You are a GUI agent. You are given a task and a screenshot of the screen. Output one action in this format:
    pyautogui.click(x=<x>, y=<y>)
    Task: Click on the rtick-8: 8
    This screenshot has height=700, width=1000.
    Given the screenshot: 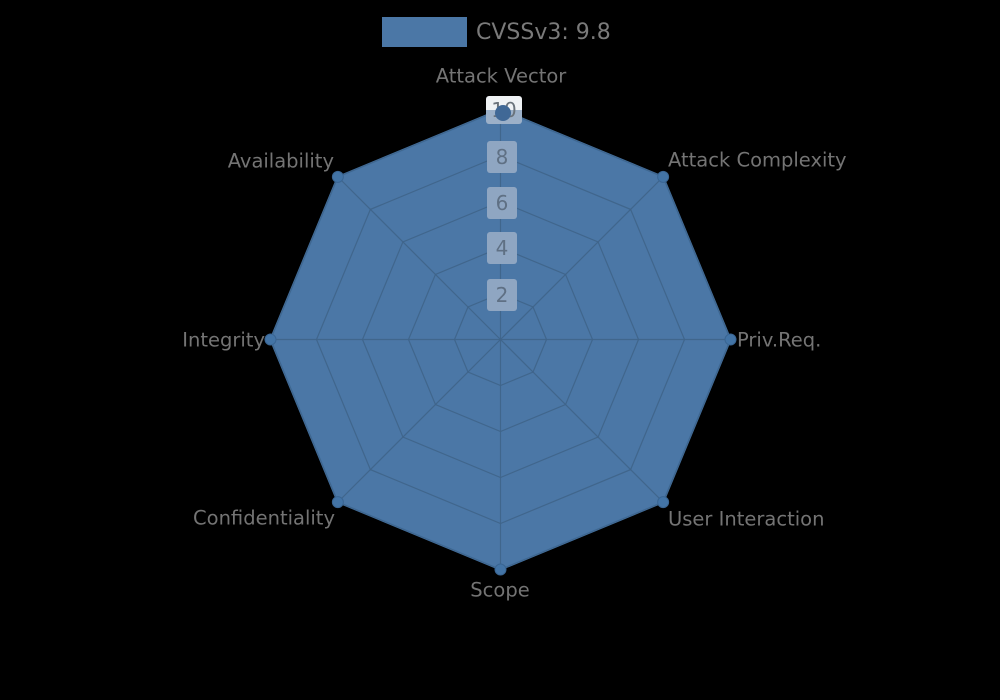 What is the action you would take?
    pyautogui.click(x=502, y=157)
    